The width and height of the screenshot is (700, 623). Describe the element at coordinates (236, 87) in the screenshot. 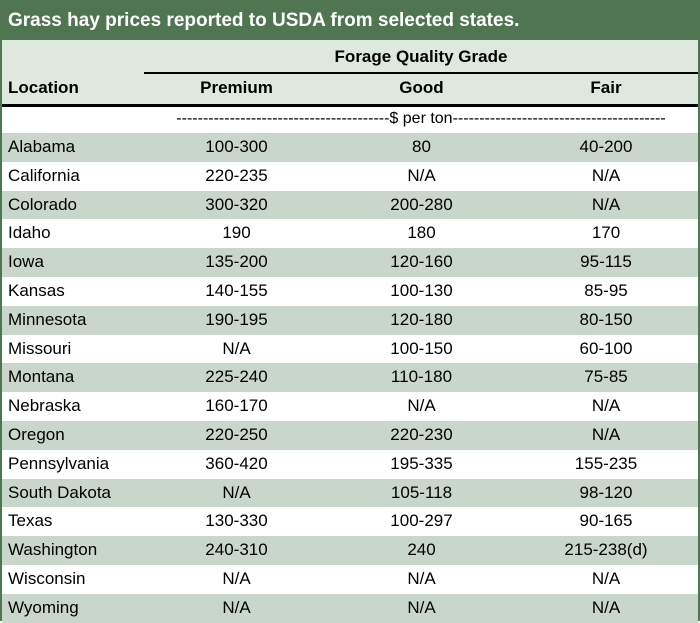

I see `column-header-premium: Premium` at that location.